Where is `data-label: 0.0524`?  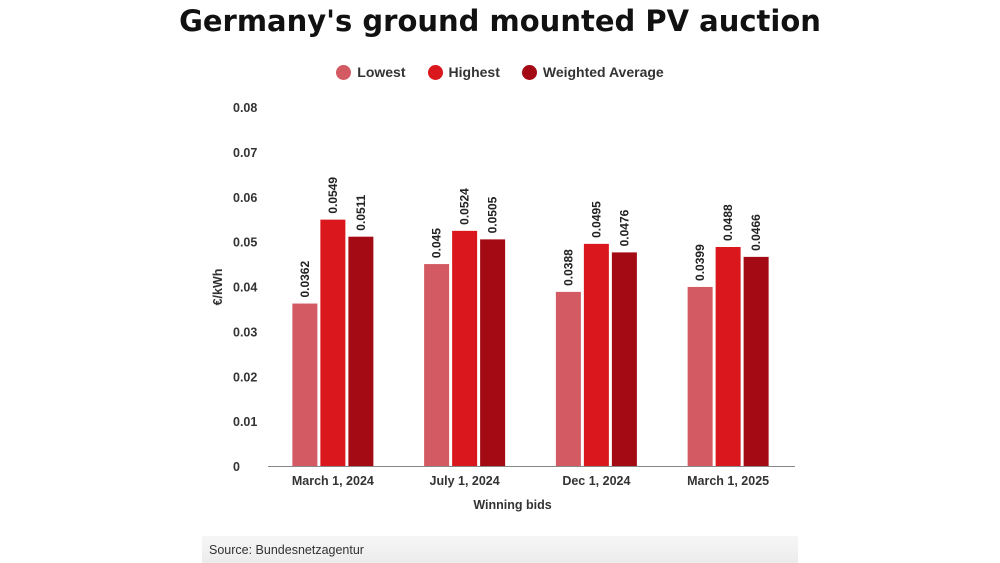 data-label: 0.0524 is located at coordinates (465, 206).